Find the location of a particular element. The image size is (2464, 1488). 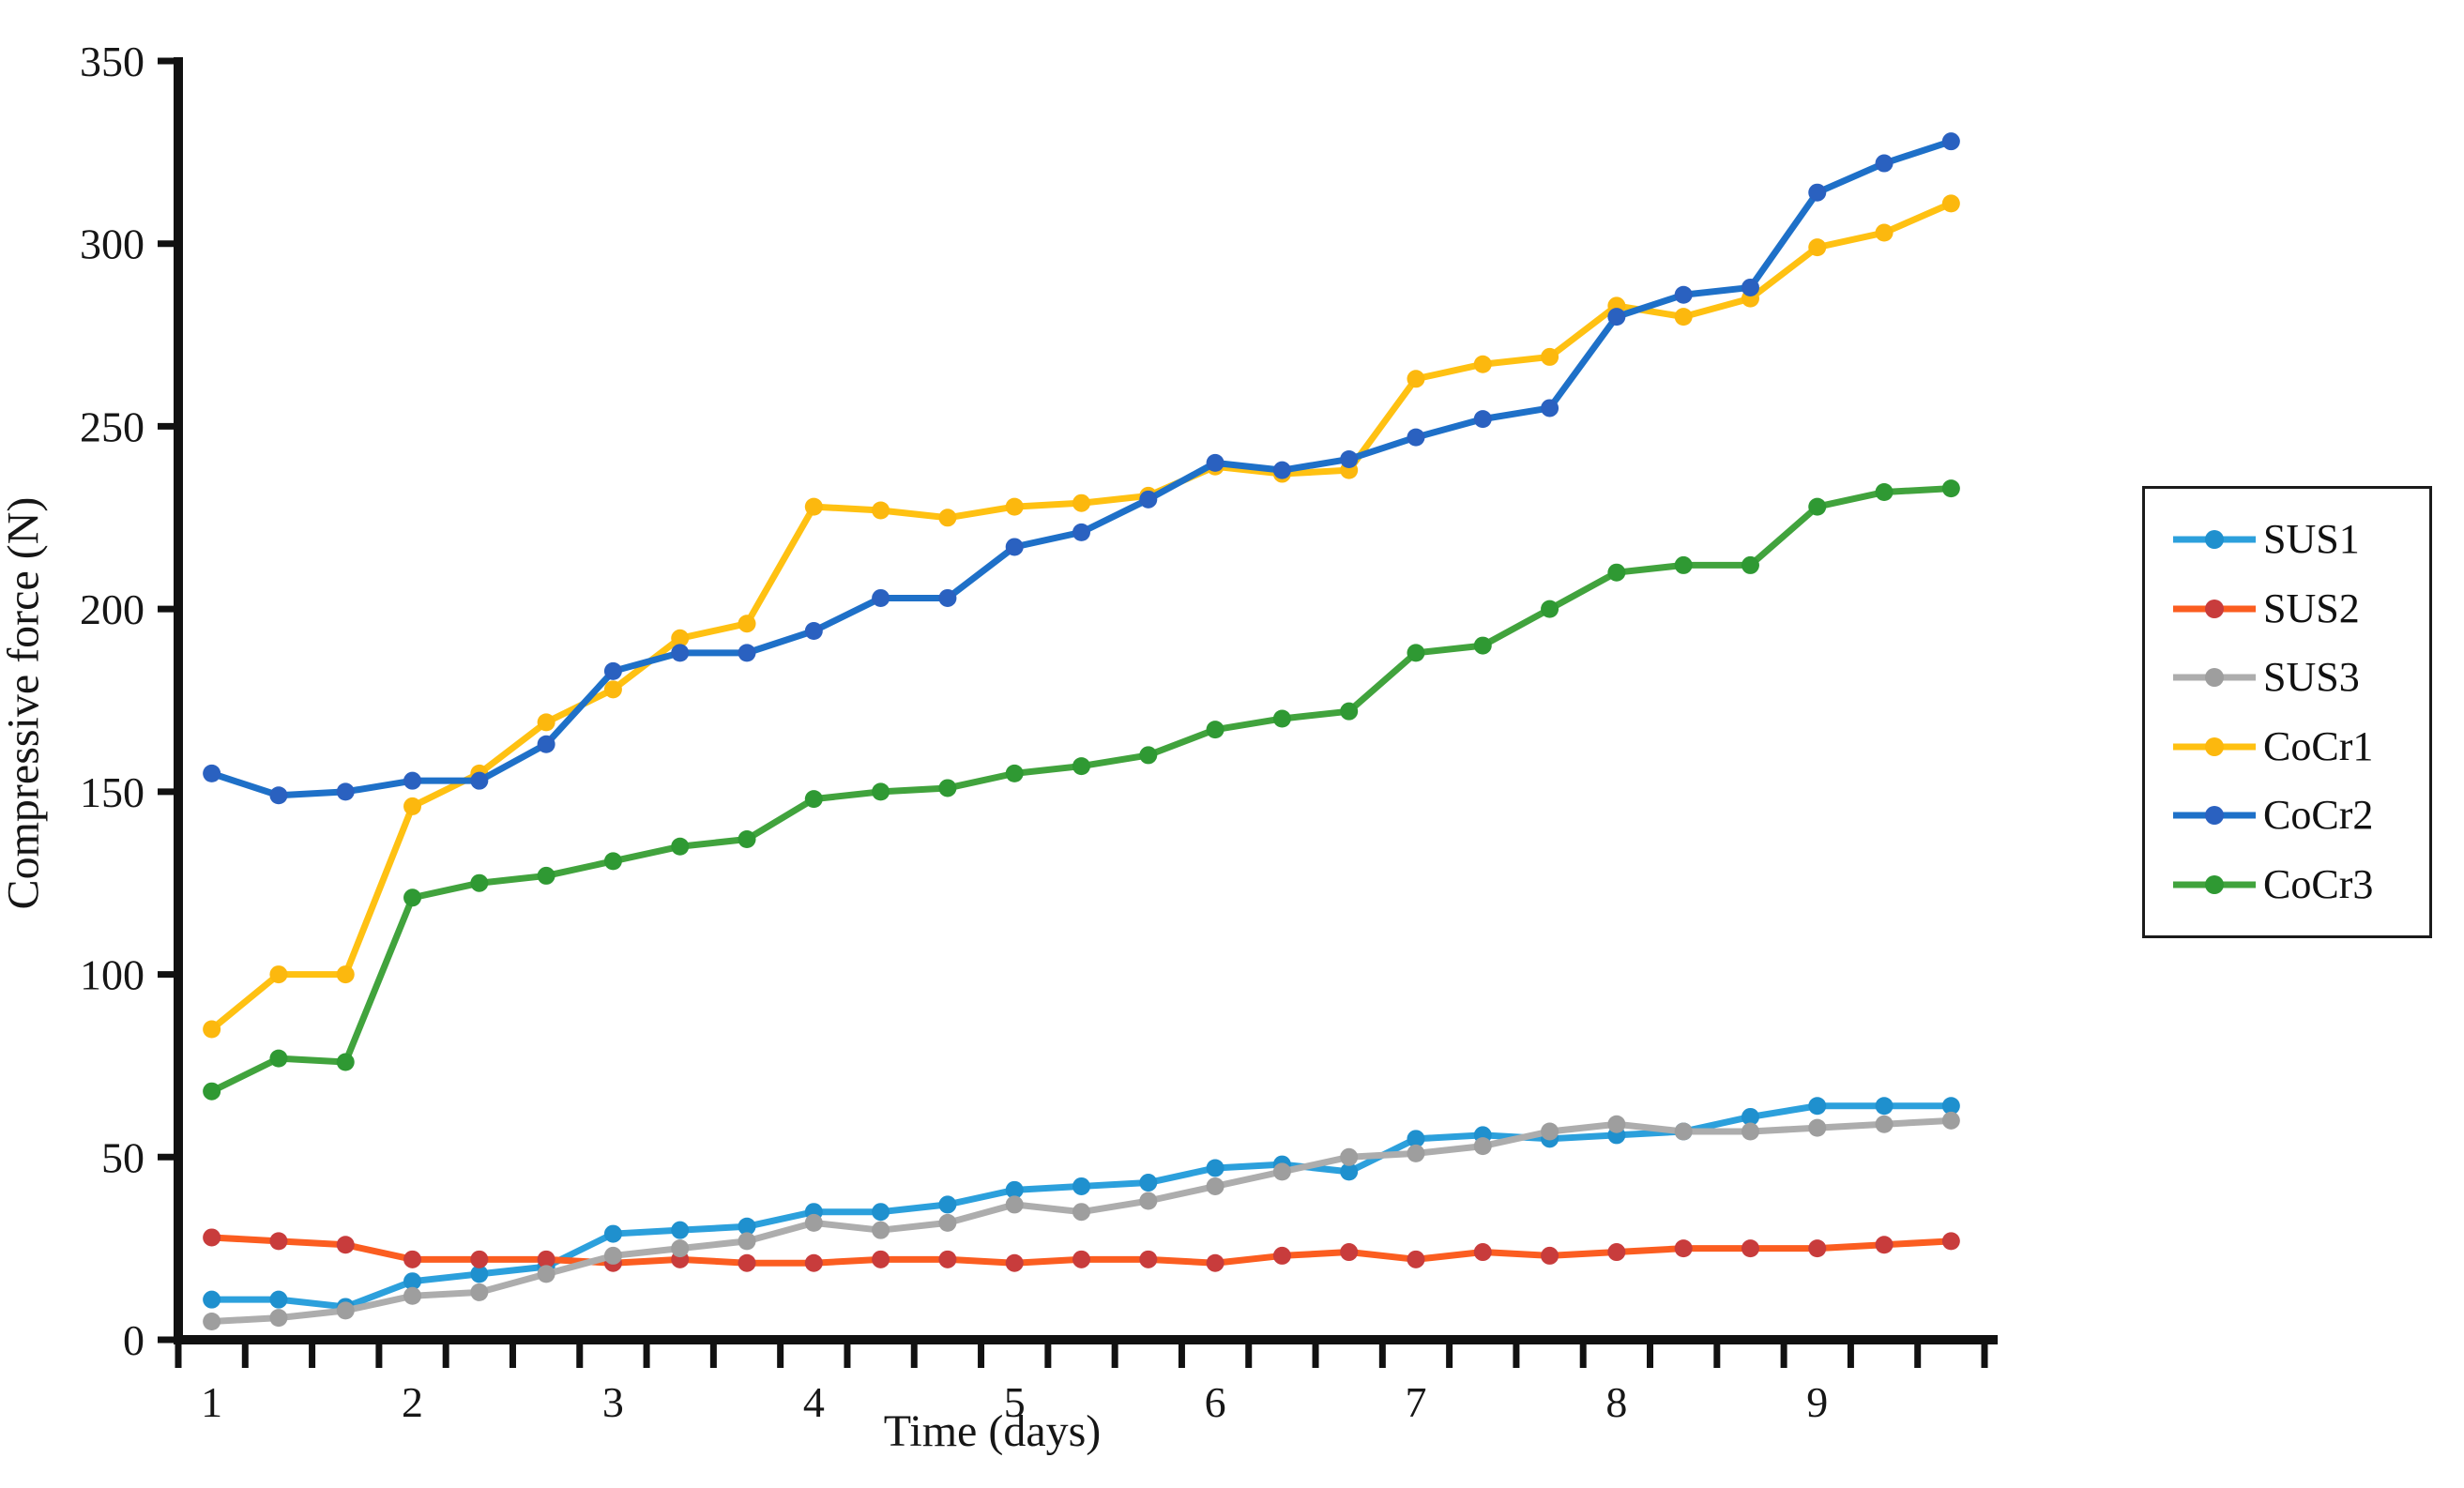

x-tick-label: 6 is located at coordinates (1216, 1402).